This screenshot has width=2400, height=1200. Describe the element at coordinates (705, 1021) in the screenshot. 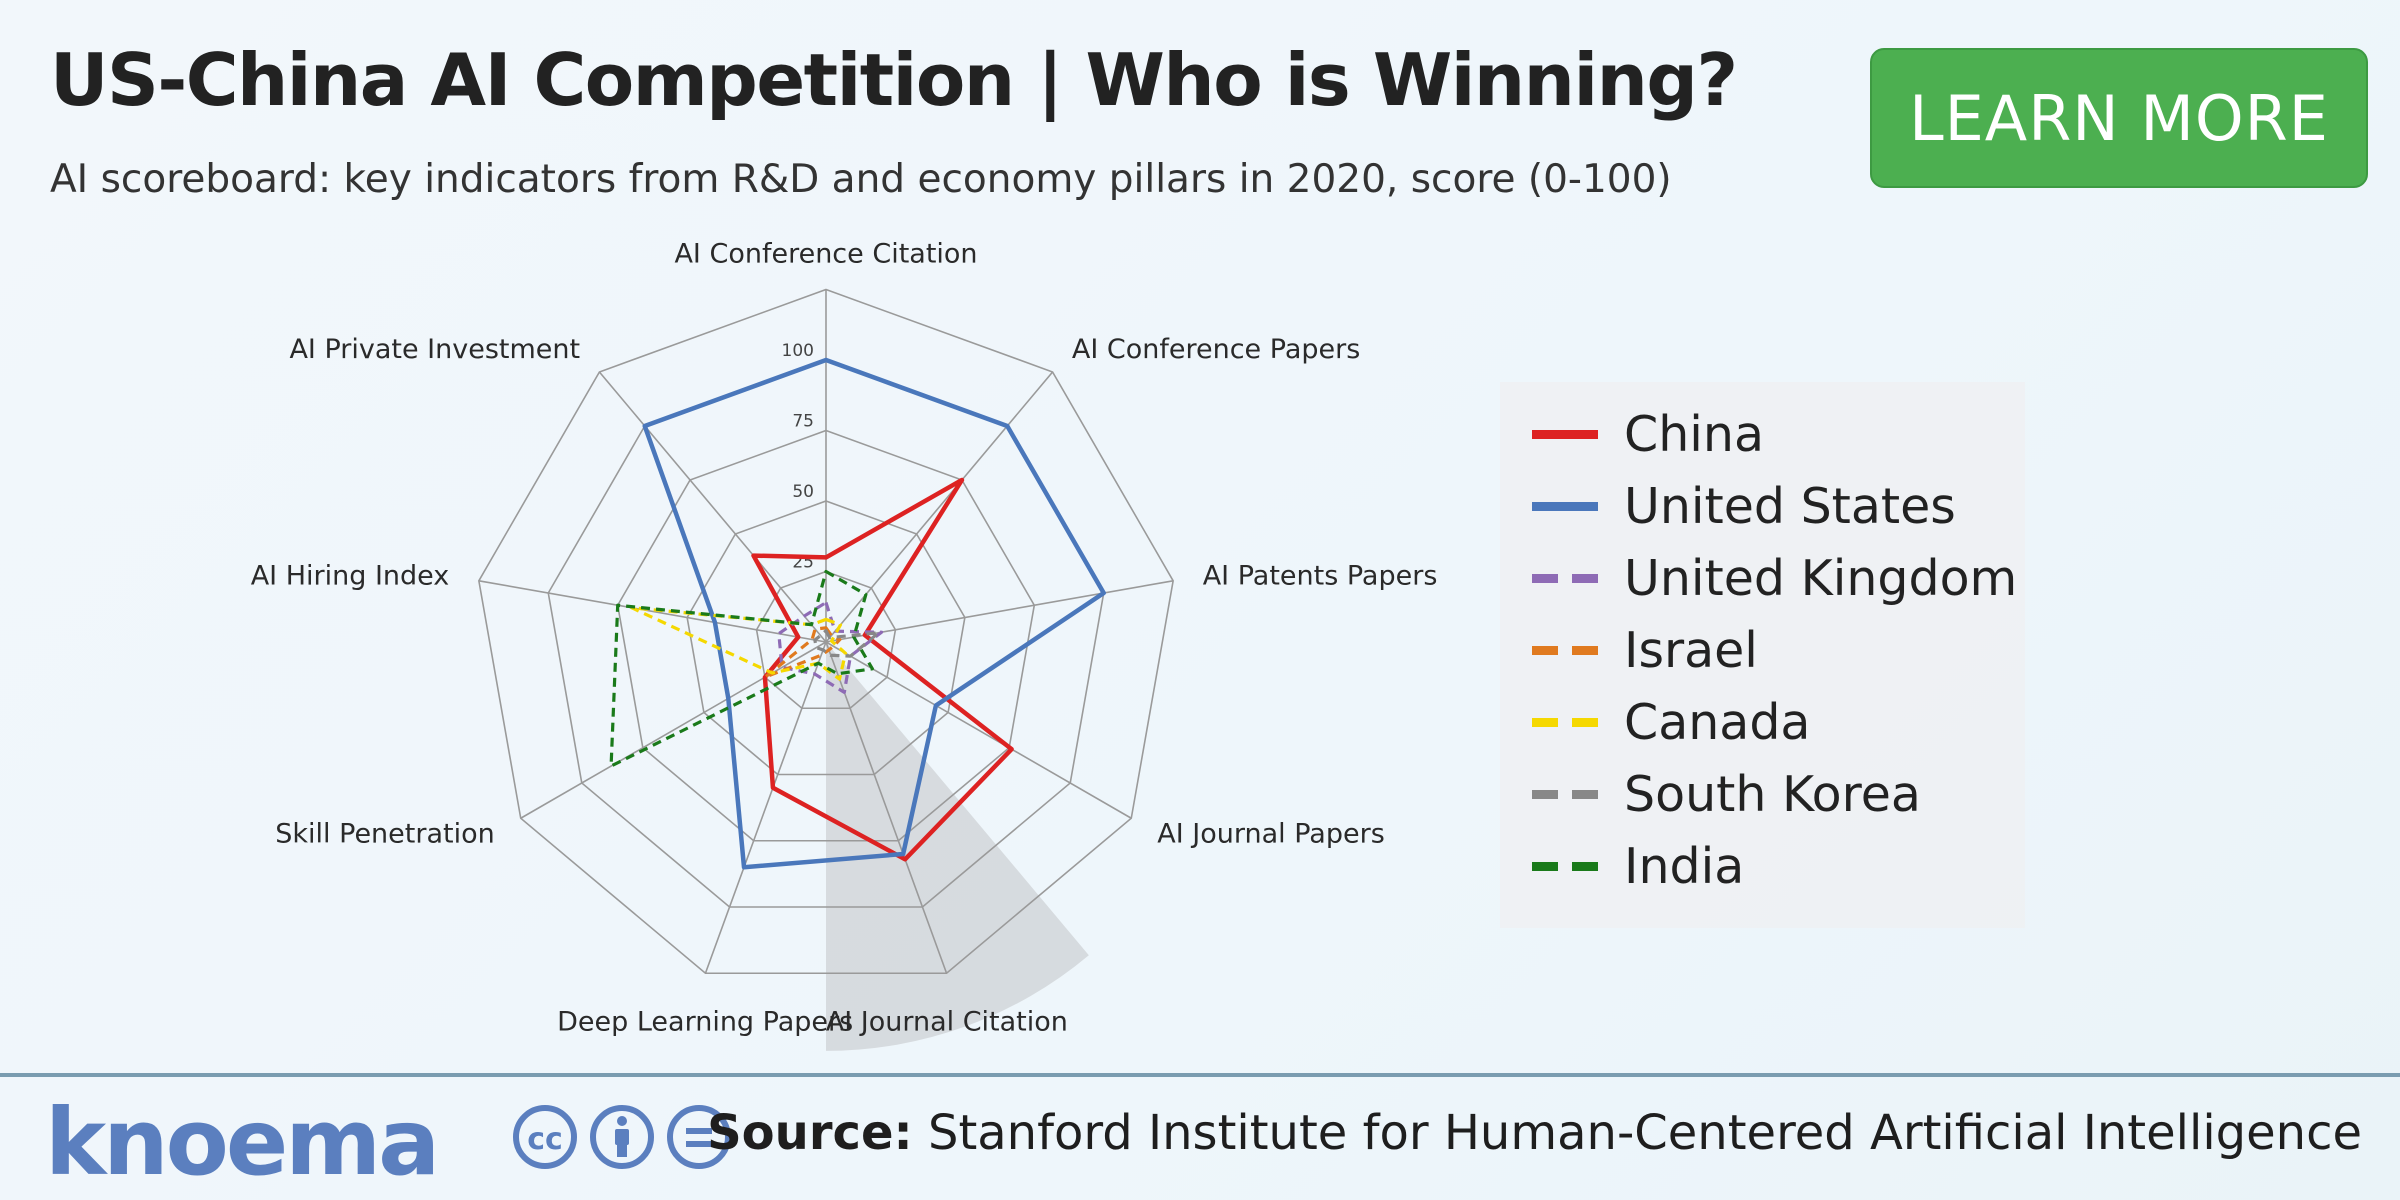

I see `axis-label: Deep Learning Papers` at that location.